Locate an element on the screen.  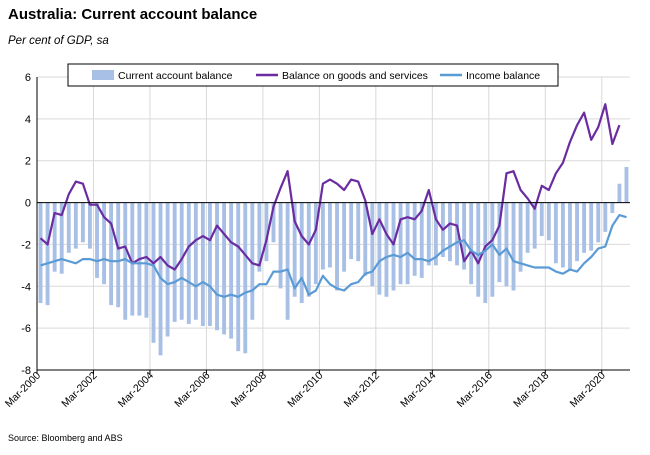
y-tick-label: 0 is located at coordinates (28, 204).